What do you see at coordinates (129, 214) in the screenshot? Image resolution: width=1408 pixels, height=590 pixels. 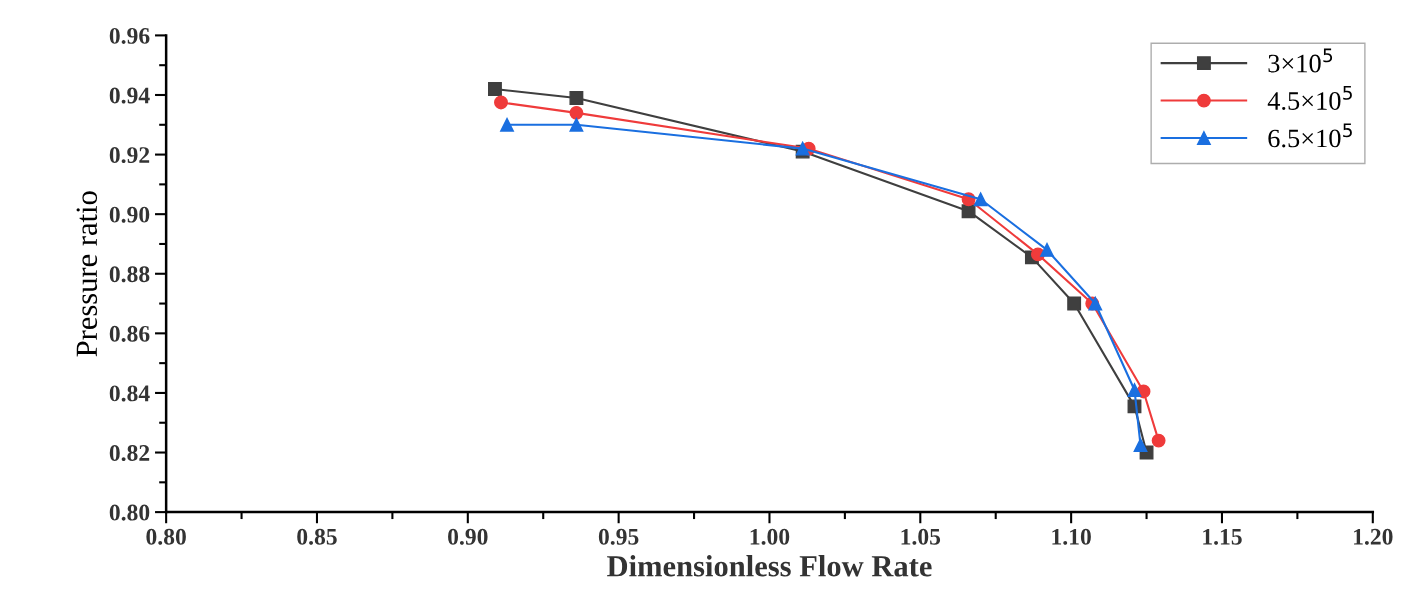 I see `y-tick-label: 0.90` at bounding box center [129, 214].